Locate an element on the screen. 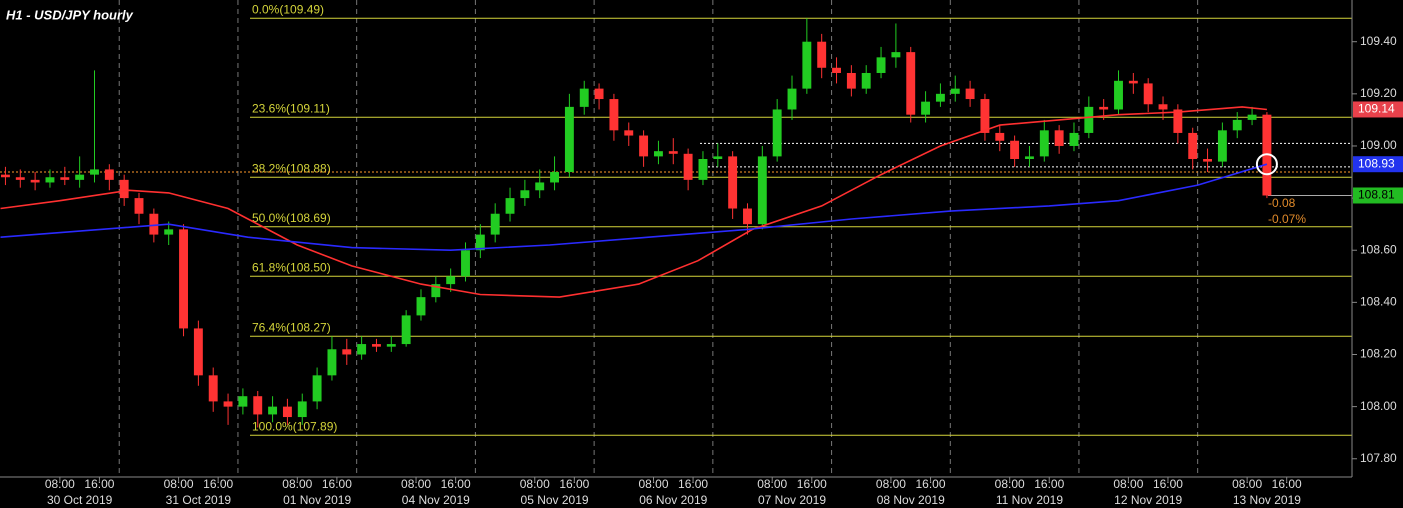 This screenshot has height=508, width=1403. date-label: 06 Nov 2019 is located at coordinates (673, 500).